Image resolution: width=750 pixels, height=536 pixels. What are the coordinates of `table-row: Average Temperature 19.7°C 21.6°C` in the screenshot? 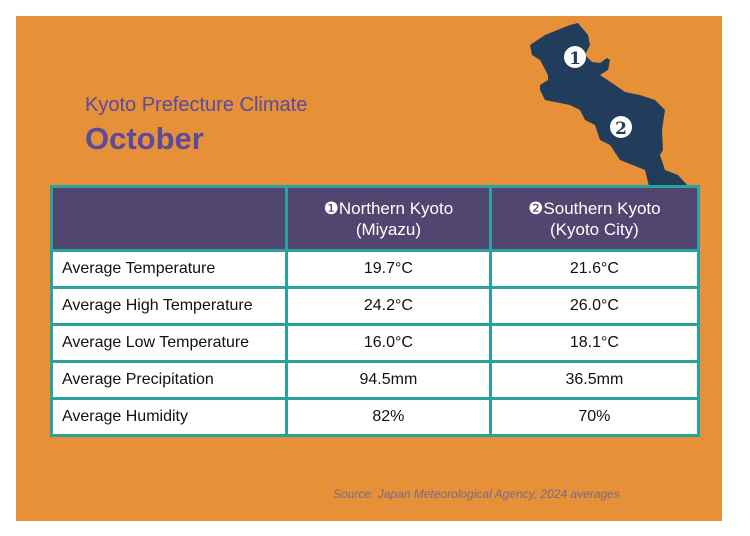 It's located at (375, 269).